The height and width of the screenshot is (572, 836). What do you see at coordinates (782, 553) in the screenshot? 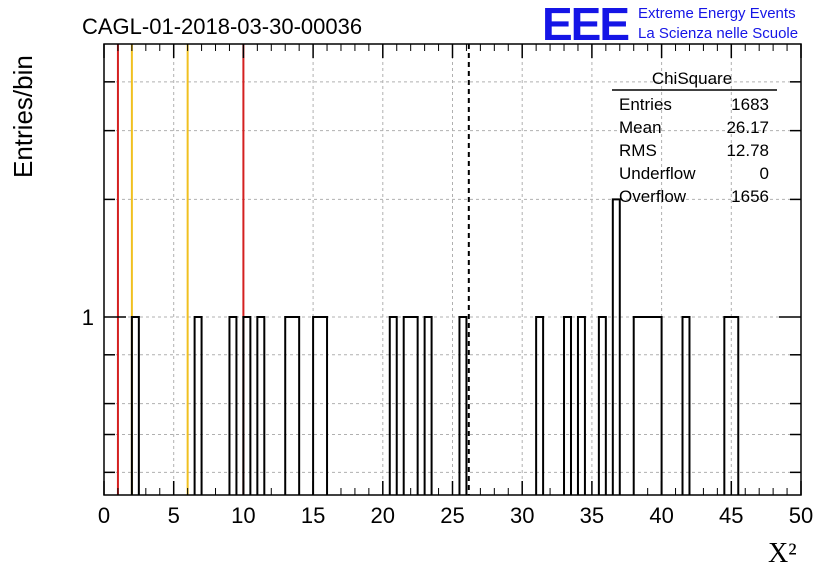
I see `x-axis-label: X²` at bounding box center [782, 553].